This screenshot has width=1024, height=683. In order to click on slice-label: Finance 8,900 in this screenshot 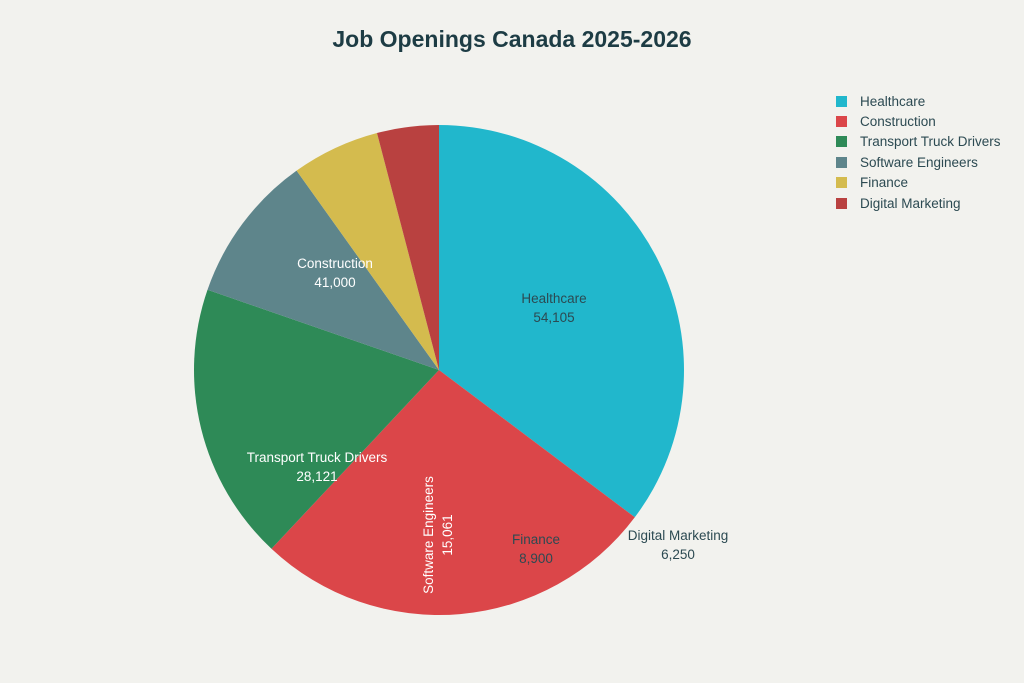, I will do `click(536, 549)`.